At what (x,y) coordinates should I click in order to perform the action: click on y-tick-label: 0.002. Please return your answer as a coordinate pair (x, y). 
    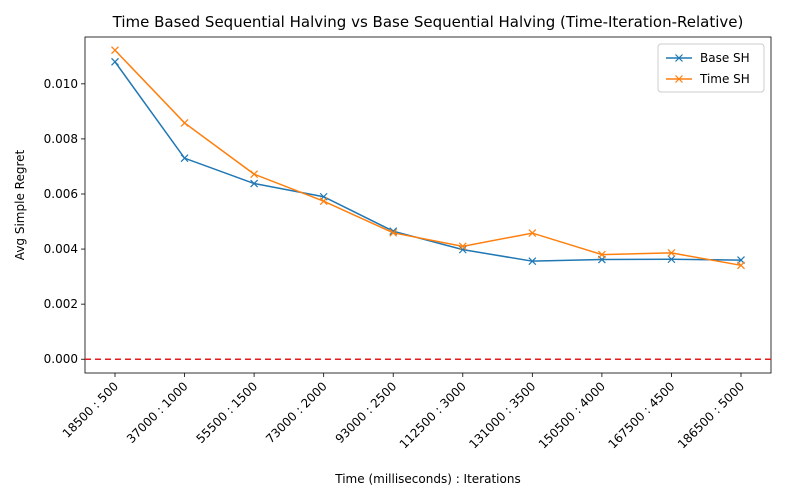
    Looking at the image, I should click on (61, 304).